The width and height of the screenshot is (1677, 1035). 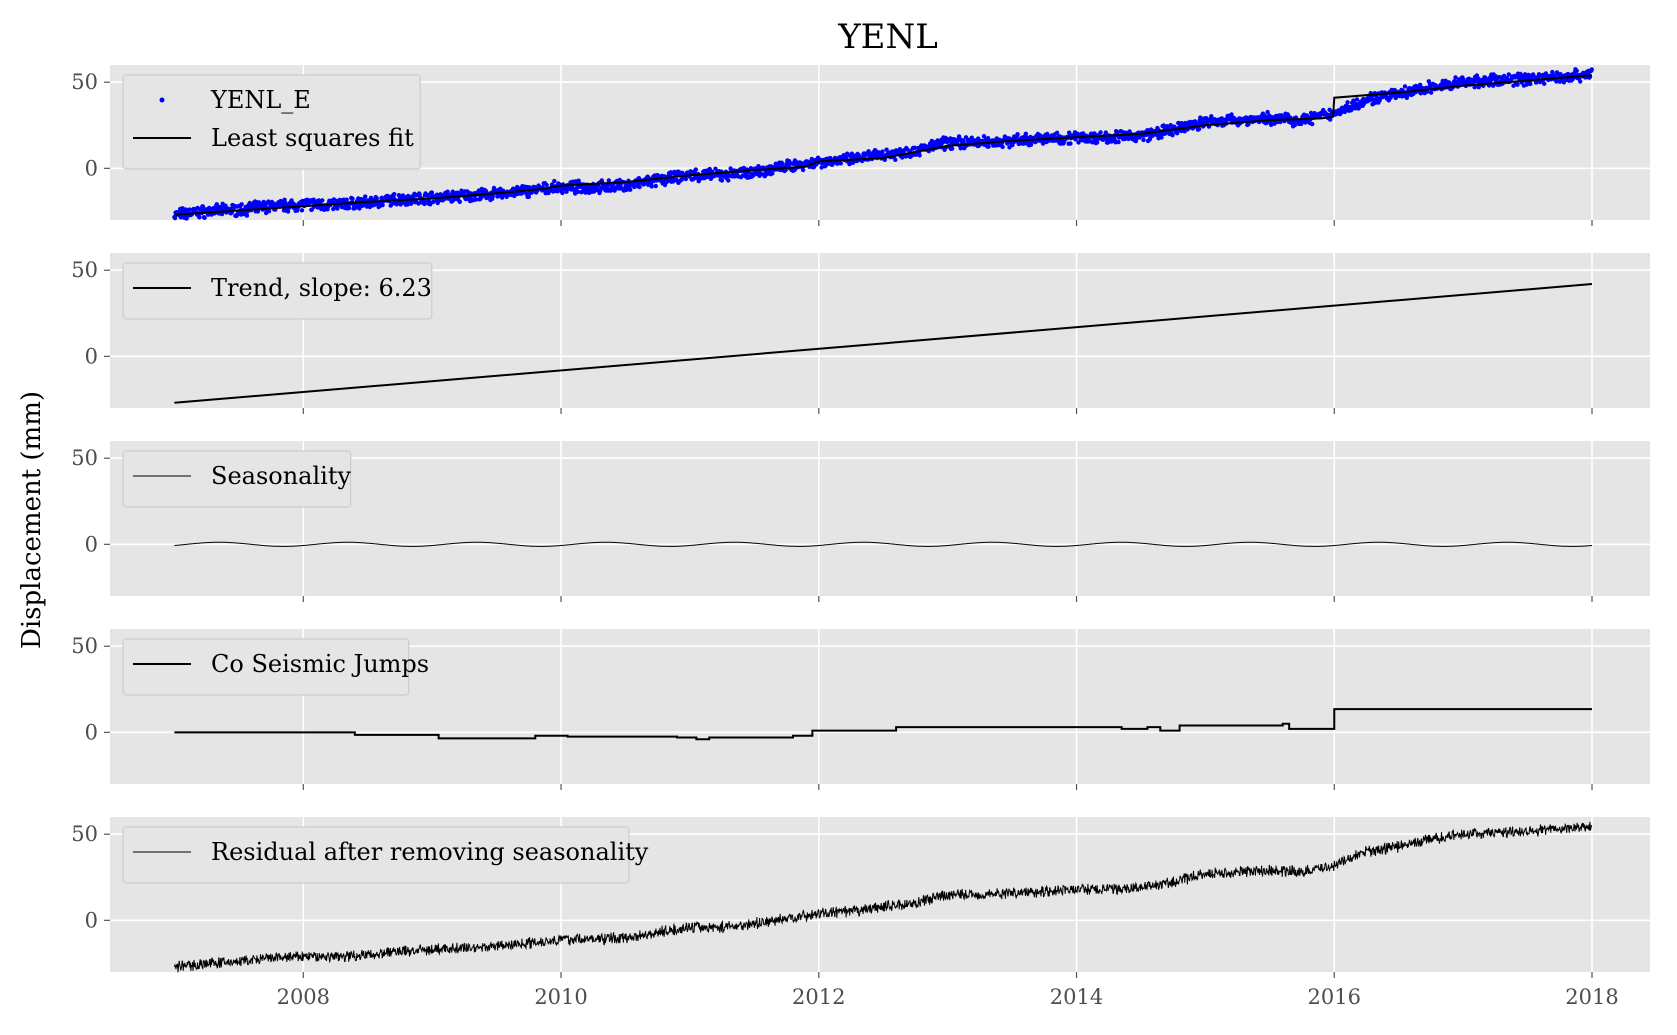 I want to click on legend: YENL_E Least squares fit, so click(x=271, y=122).